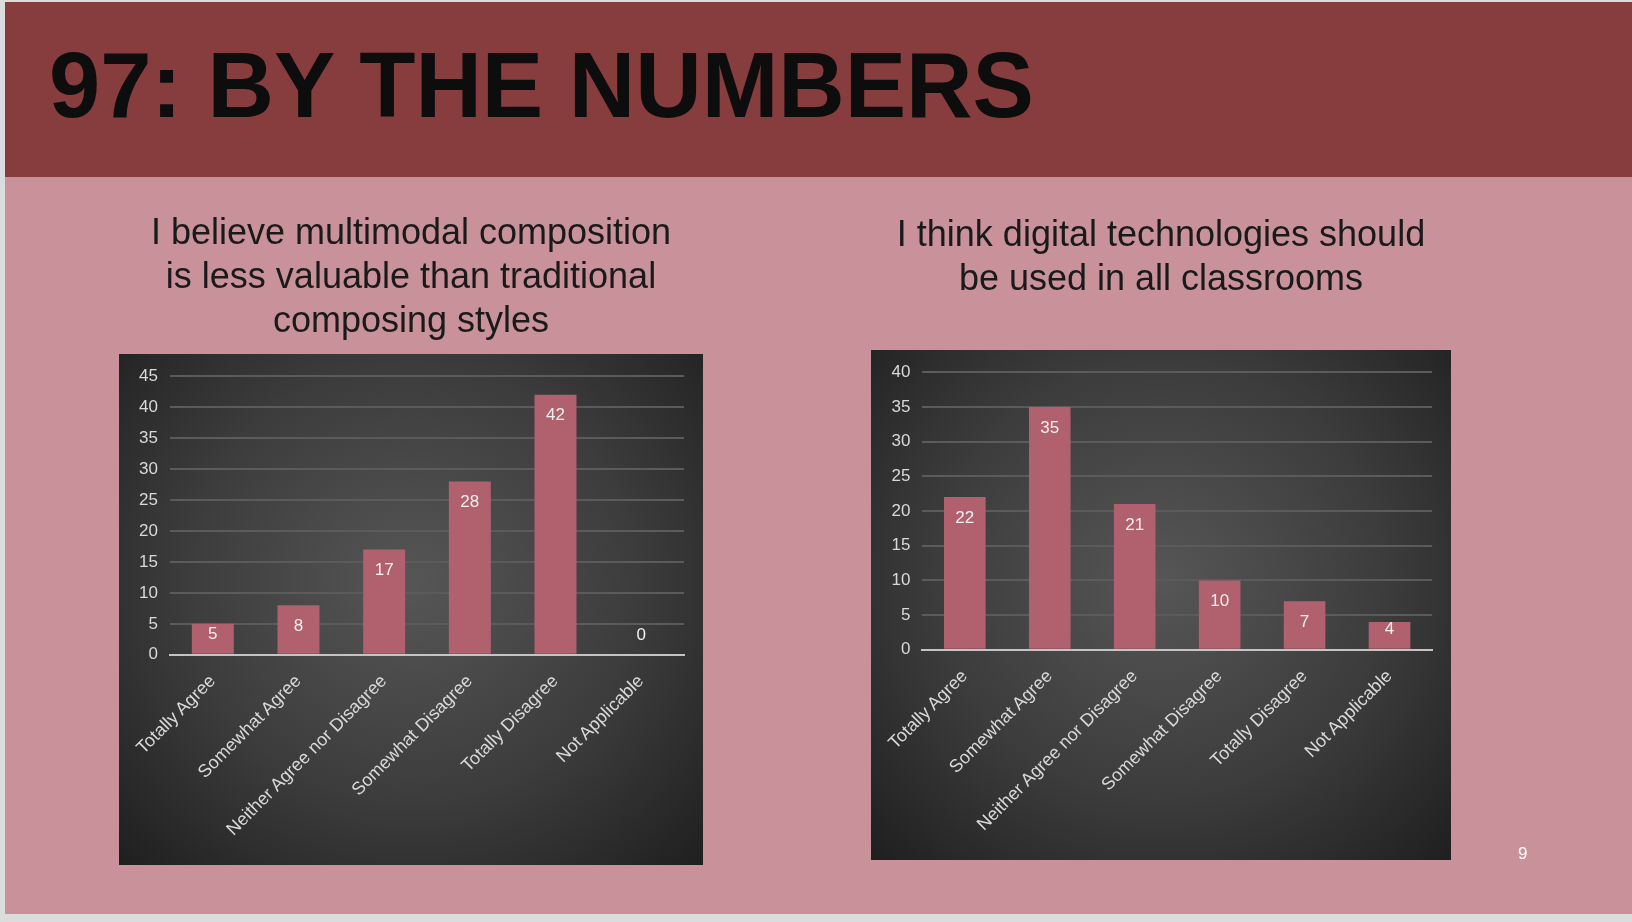 This screenshot has height=922, width=1632. I want to click on text: 97: BY THE NUMBERS, so click(541, 85).